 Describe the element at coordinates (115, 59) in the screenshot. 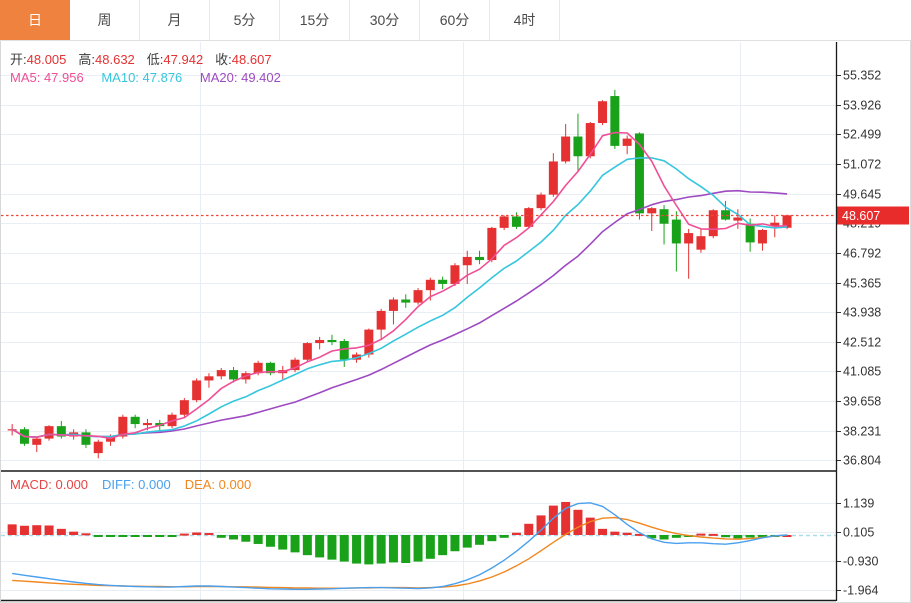

I see `ohlc-value-1: 48.632` at that location.